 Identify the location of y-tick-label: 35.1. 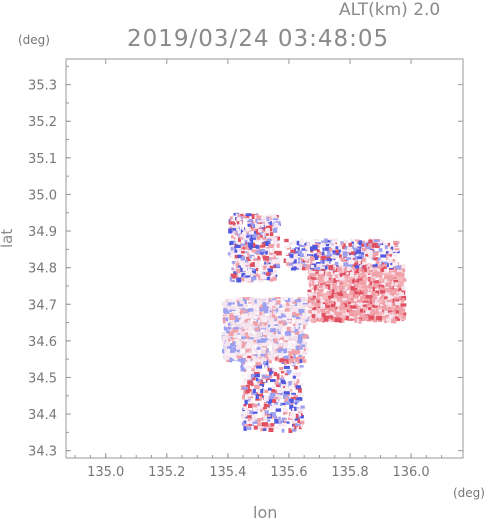
(42, 159).